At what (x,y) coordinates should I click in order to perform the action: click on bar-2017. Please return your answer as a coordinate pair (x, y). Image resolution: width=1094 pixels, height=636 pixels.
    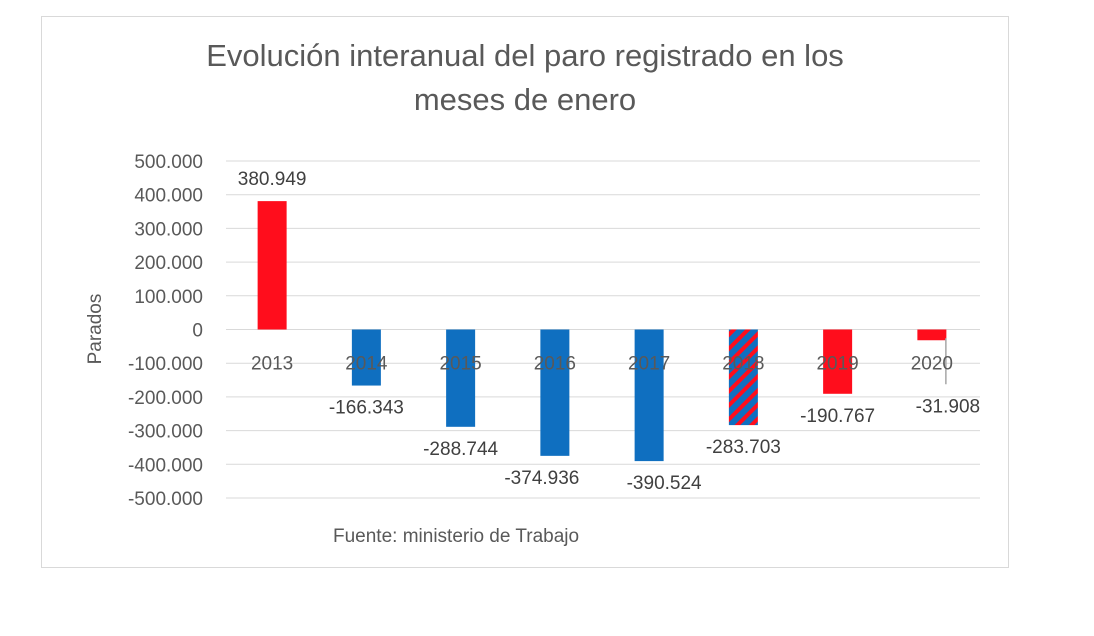
    Looking at the image, I should click on (649, 395).